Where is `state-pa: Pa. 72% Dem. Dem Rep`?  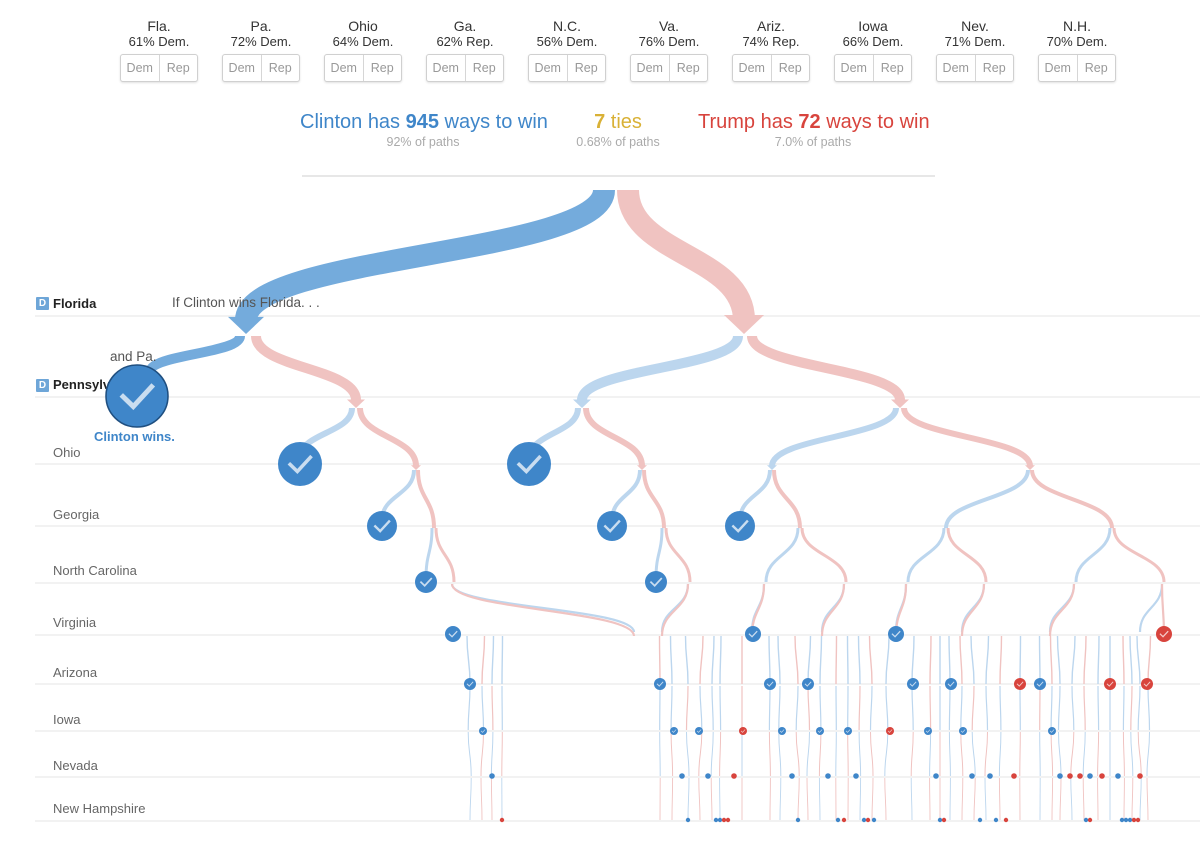
state-pa: Pa. 72% Dem. Dem Rep is located at coordinates (261, 50).